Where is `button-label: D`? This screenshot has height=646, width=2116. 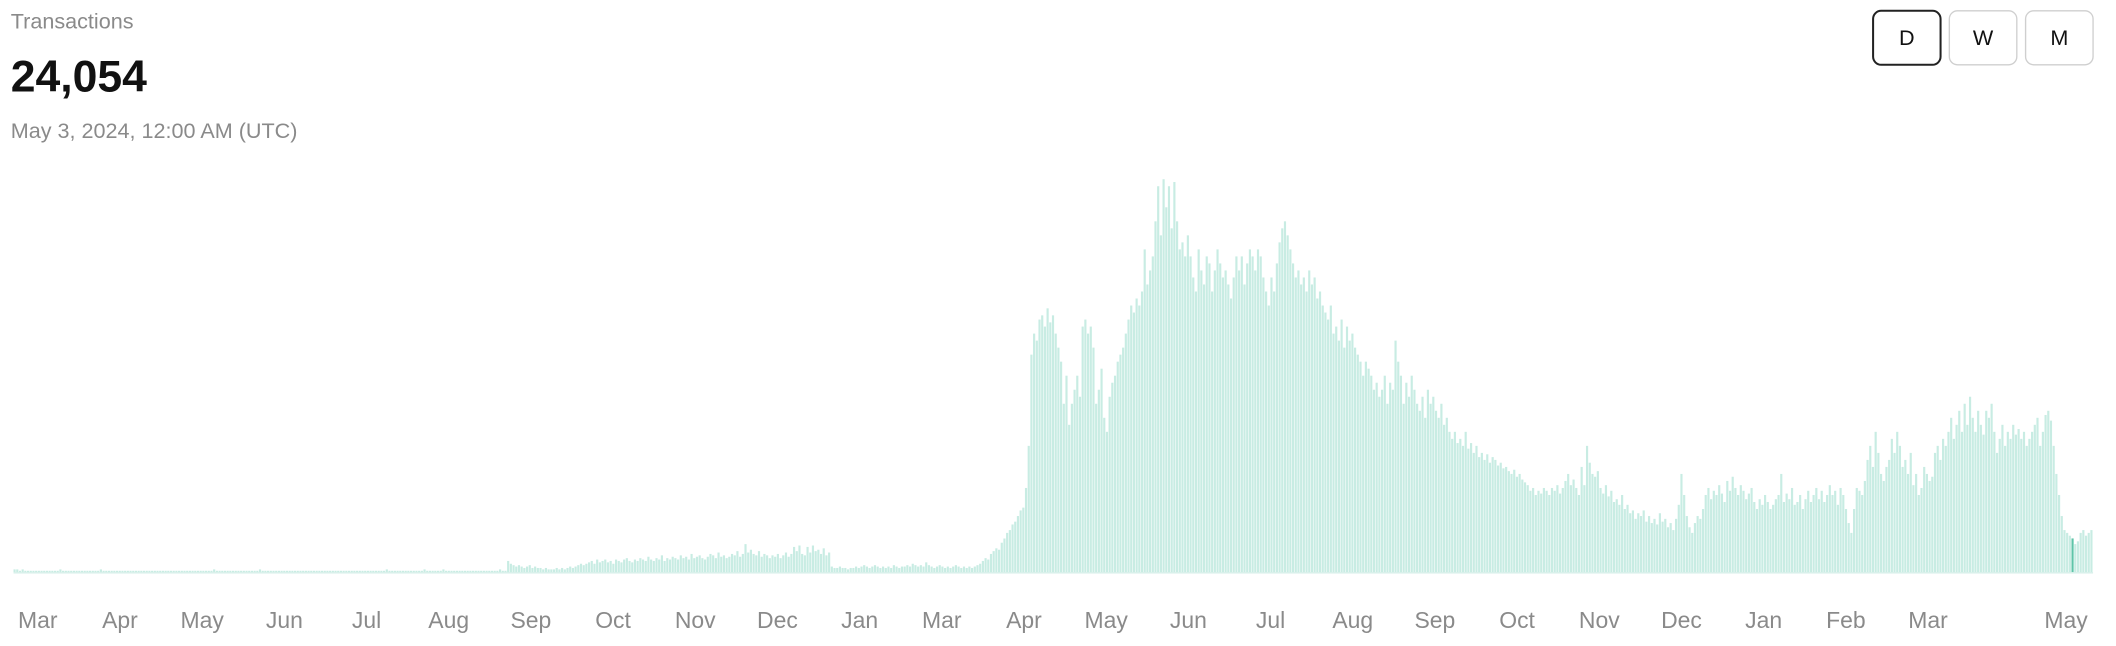 button-label: D is located at coordinates (1907, 37).